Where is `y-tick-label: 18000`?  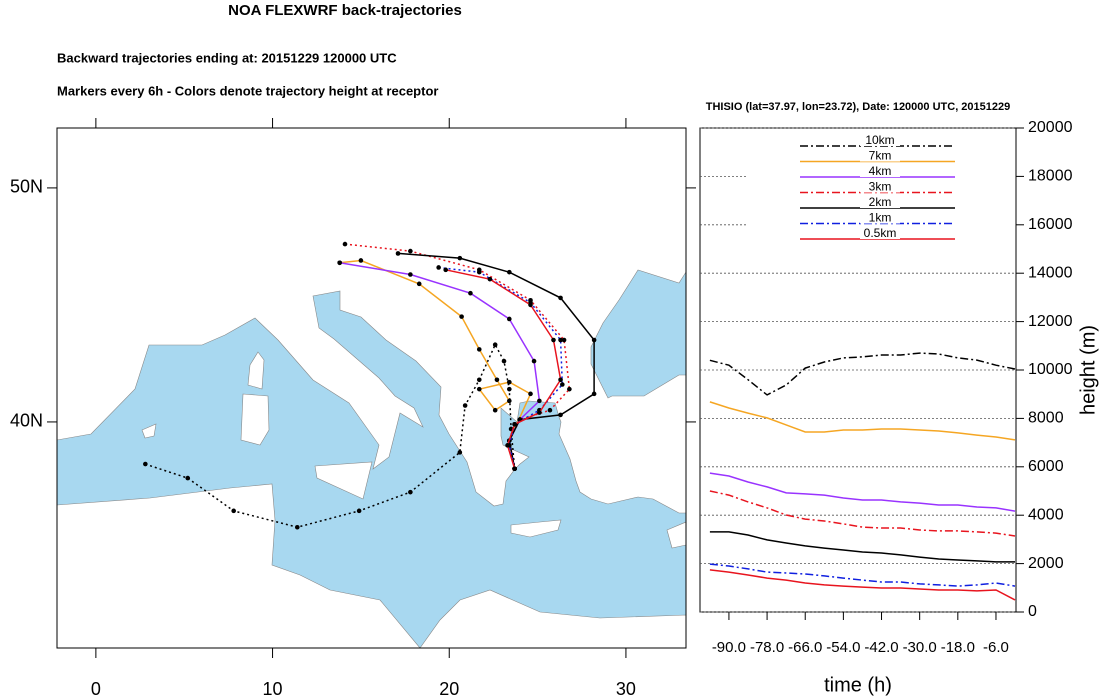
y-tick-label: 18000 is located at coordinates (1050, 176).